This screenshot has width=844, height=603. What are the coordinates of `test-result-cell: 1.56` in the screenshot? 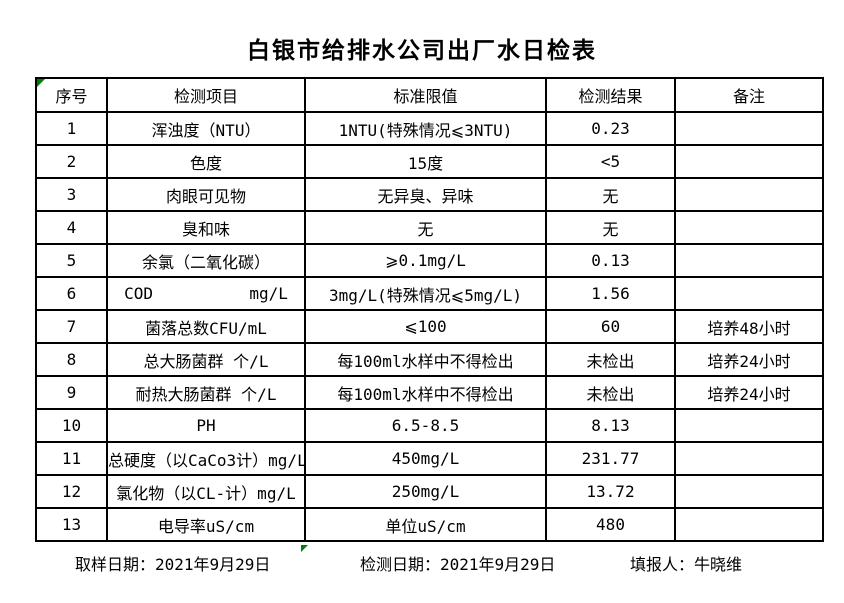 It's located at (610, 293).